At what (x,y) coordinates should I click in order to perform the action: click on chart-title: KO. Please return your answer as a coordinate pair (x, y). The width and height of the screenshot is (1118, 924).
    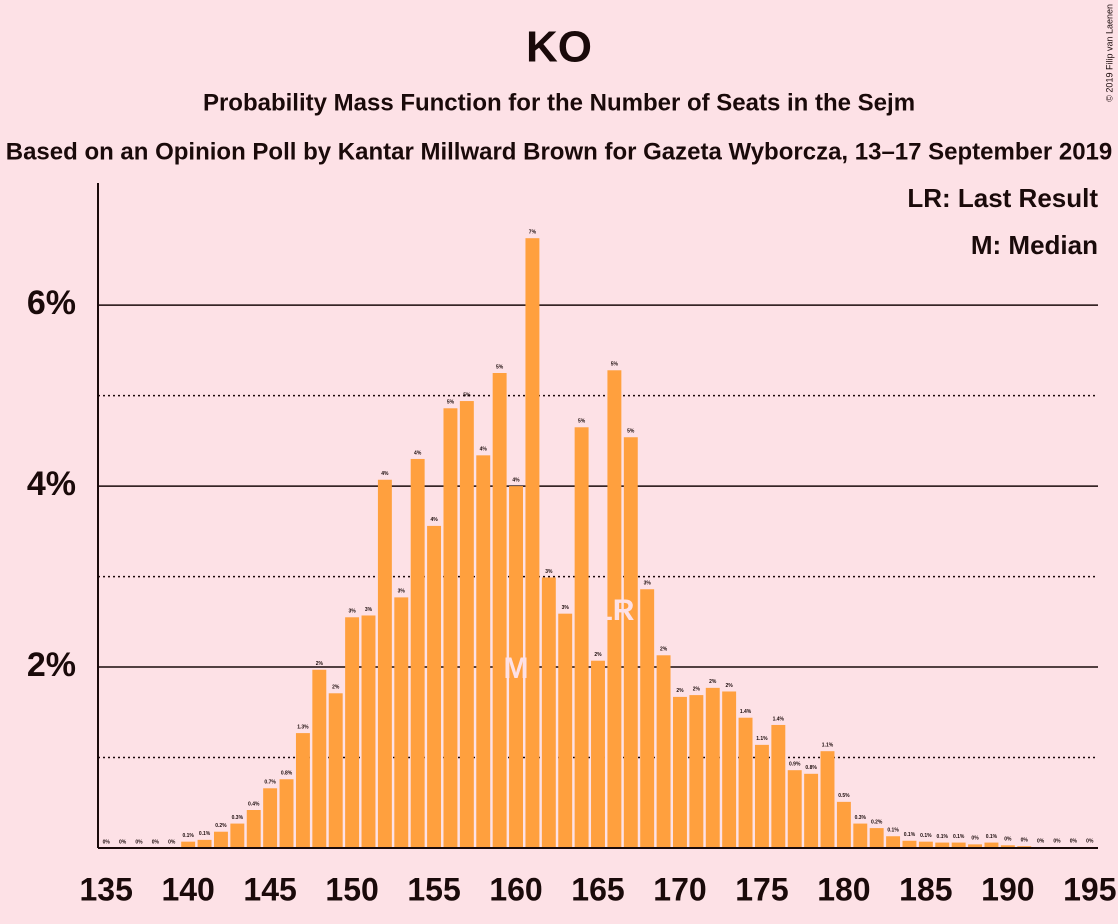
    Looking at the image, I should click on (559, 47).